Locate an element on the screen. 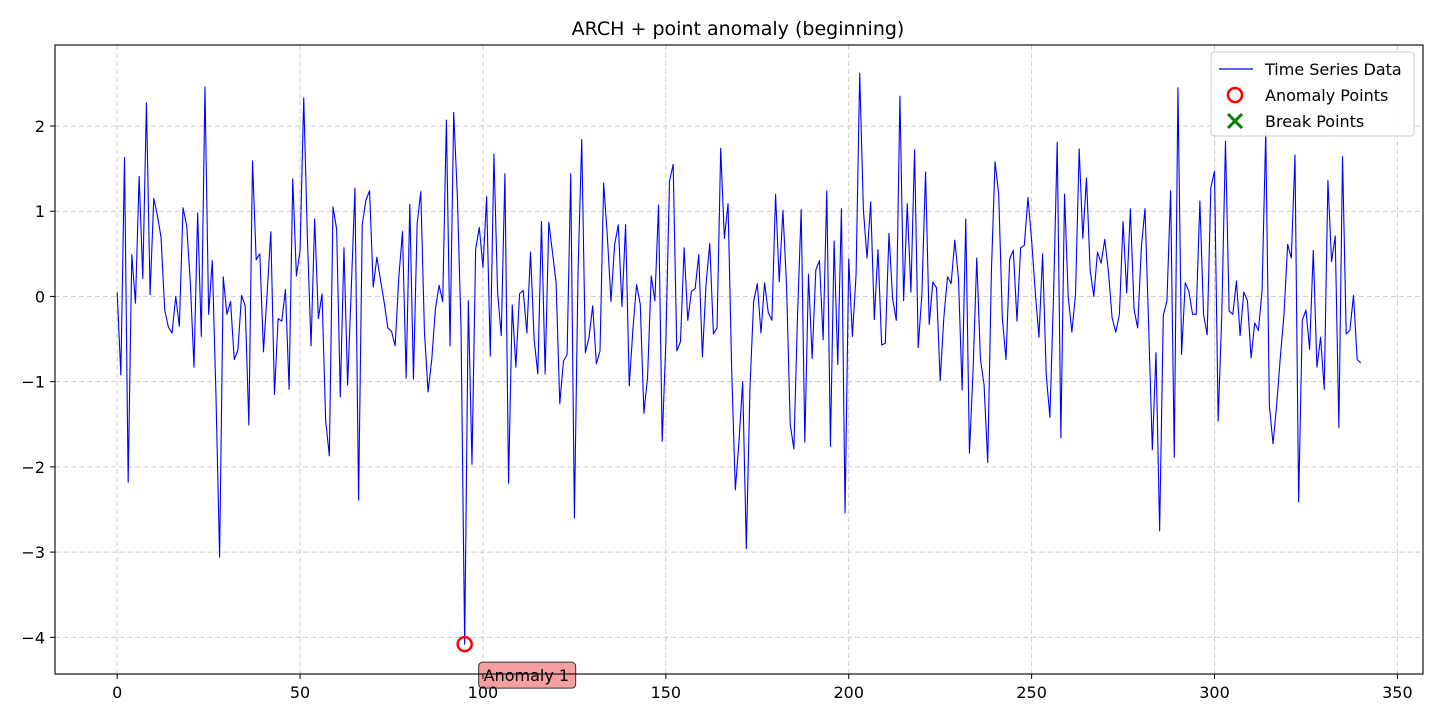 The height and width of the screenshot is (720, 1440). y-tick-label: −4 is located at coordinates (33, 637).